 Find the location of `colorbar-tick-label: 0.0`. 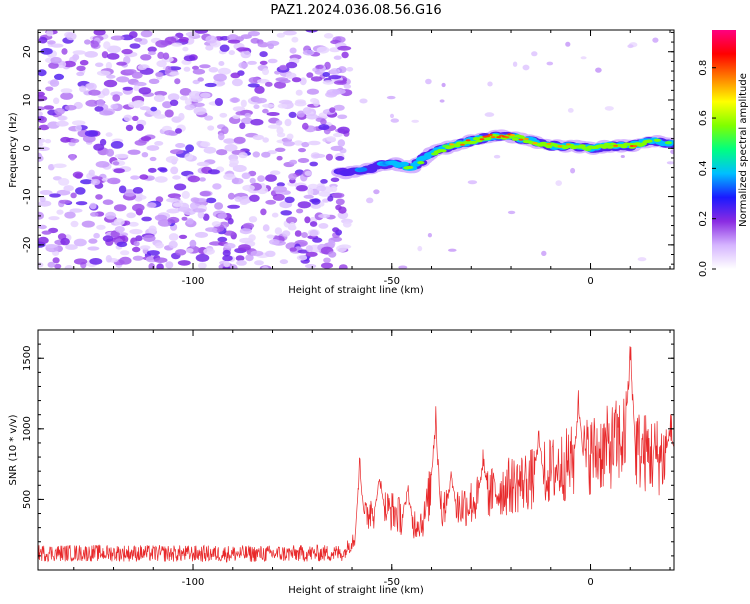

colorbar-tick-label: 0.0 is located at coordinates (703, 269).